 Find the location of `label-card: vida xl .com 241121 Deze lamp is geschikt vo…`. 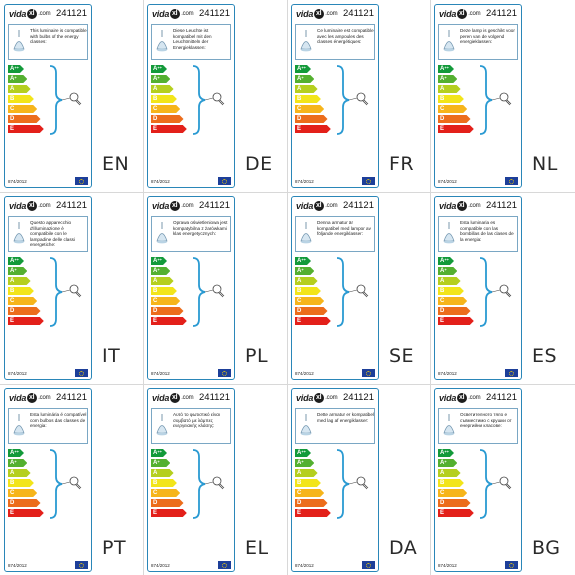

label-card: vida xl .com 241121 Deze lamp is geschikt vo… is located at coordinates (478, 96).